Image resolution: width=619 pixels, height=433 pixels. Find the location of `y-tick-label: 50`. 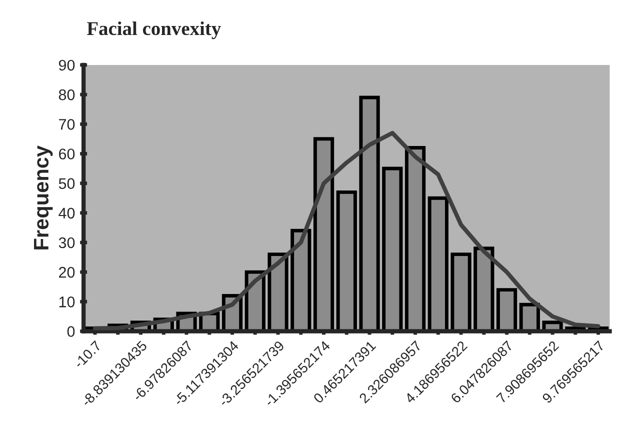

y-tick-label: 50 is located at coordinates (66, 183).